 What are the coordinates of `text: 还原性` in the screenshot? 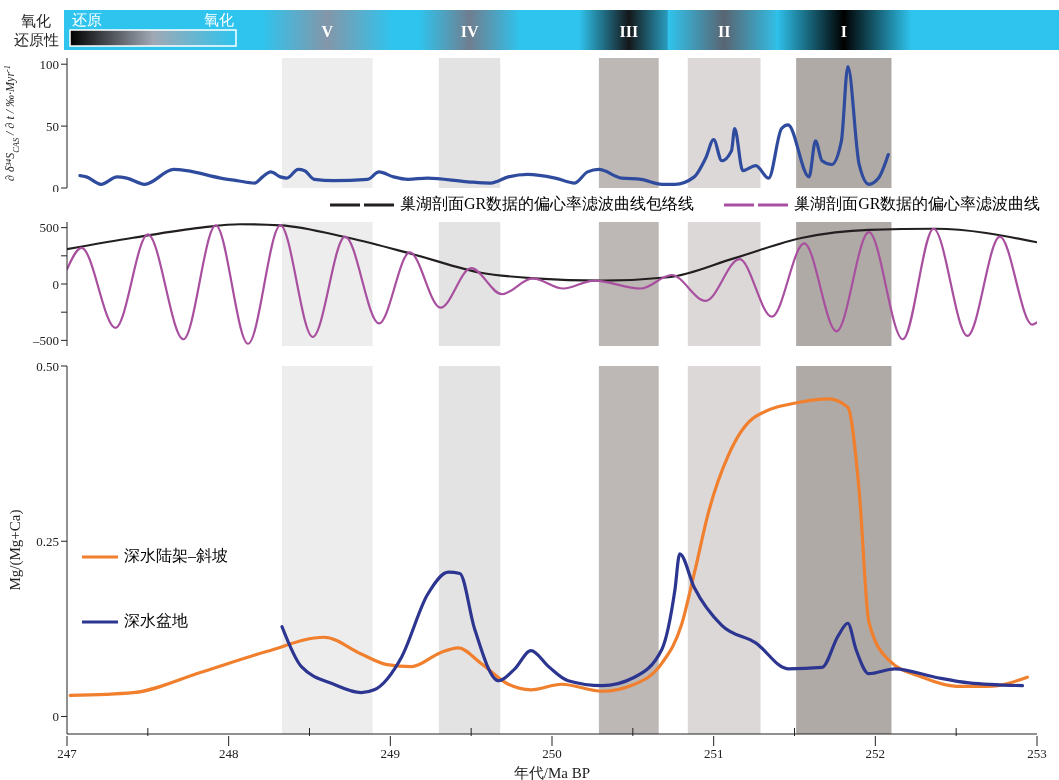 It's located at (36, 40).